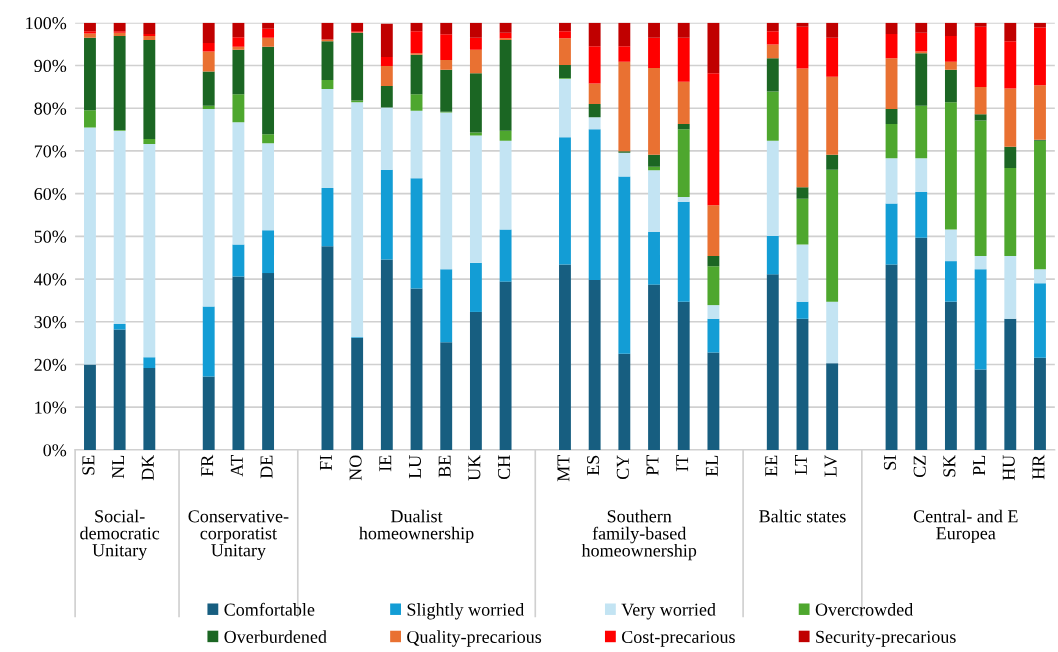 The width and height of the screenshot is (1058, 652). I want to click on y-tick-label: 50%, so click(50, 236).